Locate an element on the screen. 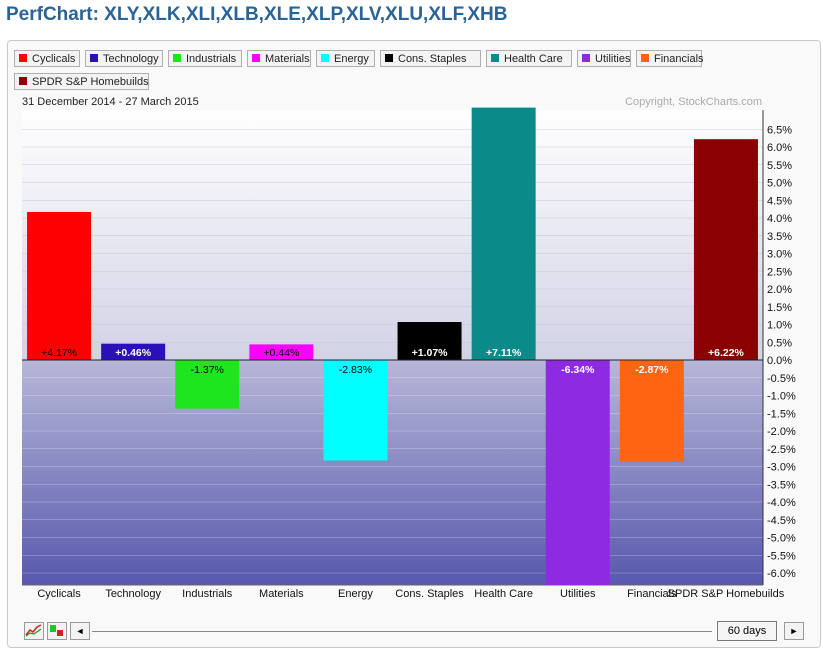 This screenshot has width=823, height=651. y-tick-label: 3.0% is located at coordinates (779, 255).